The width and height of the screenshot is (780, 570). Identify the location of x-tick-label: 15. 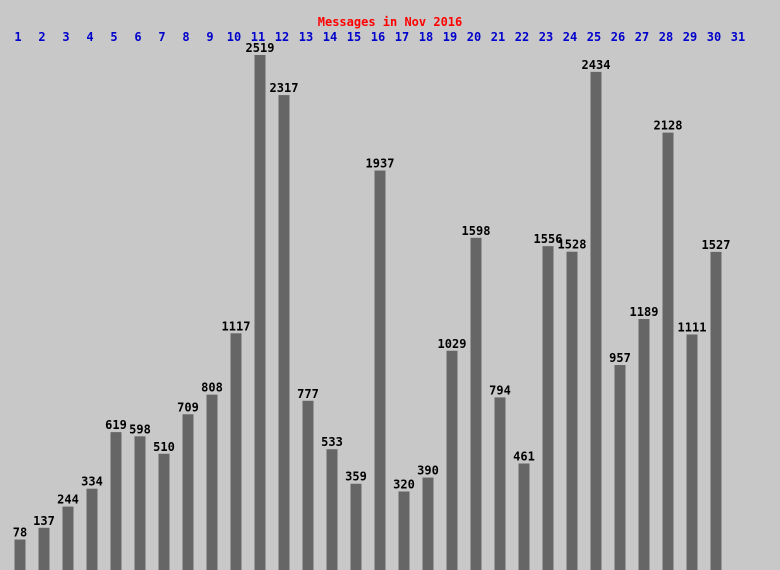
(354, 37).